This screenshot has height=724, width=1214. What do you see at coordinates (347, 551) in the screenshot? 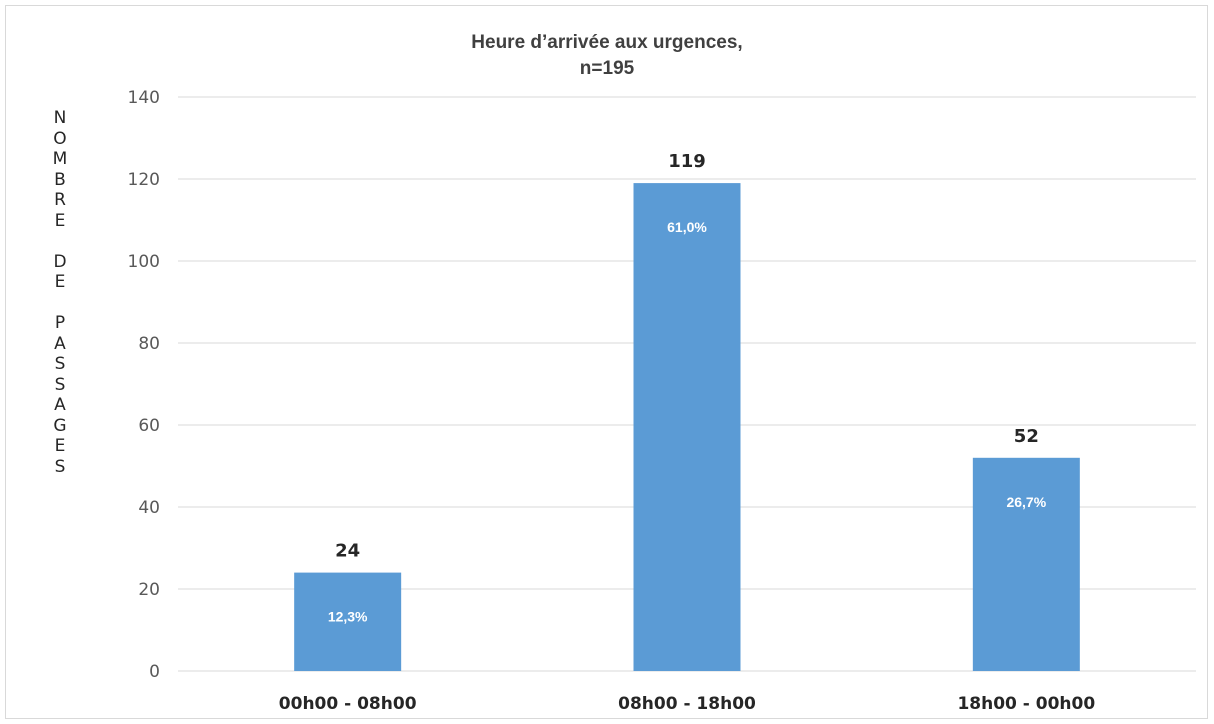
I see `bar-value-label: 24` at bounding box center [347, 551].